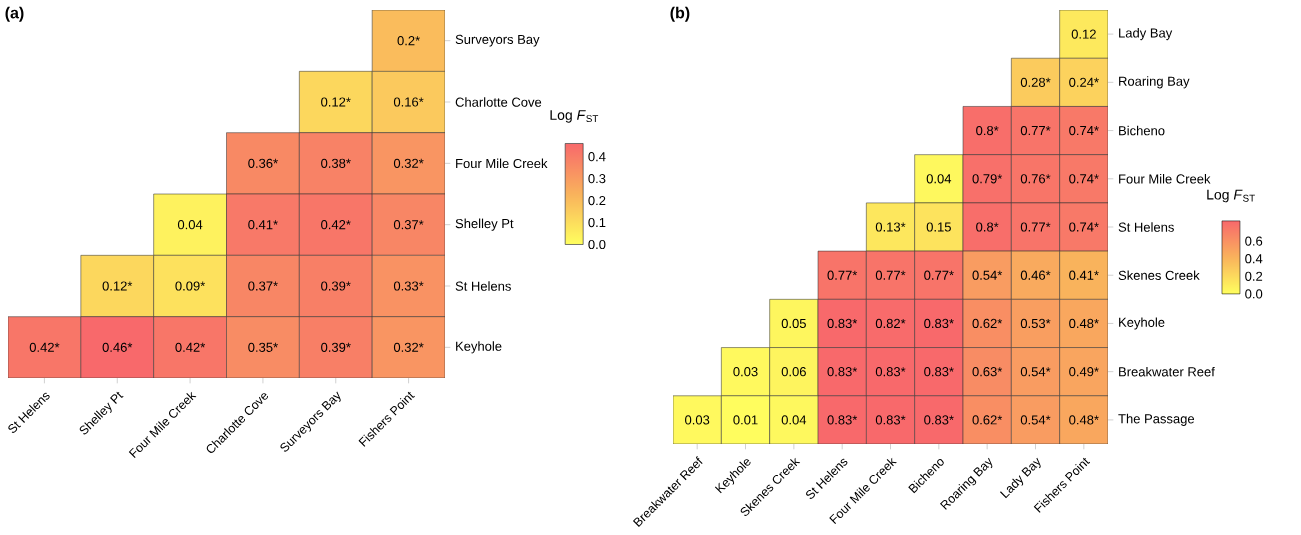 The height and width of the screenshot is (535, 1301). What do you see at coordinates (1035, 179) in the screenshot?
I see `data-label: 0.76*` at bounding box center [1035, 179].